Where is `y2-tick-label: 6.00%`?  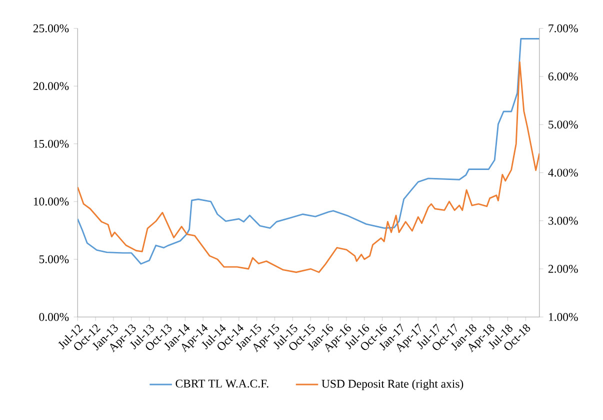
y2-tick-label: 6.00% is located at coordinates (563, 76).